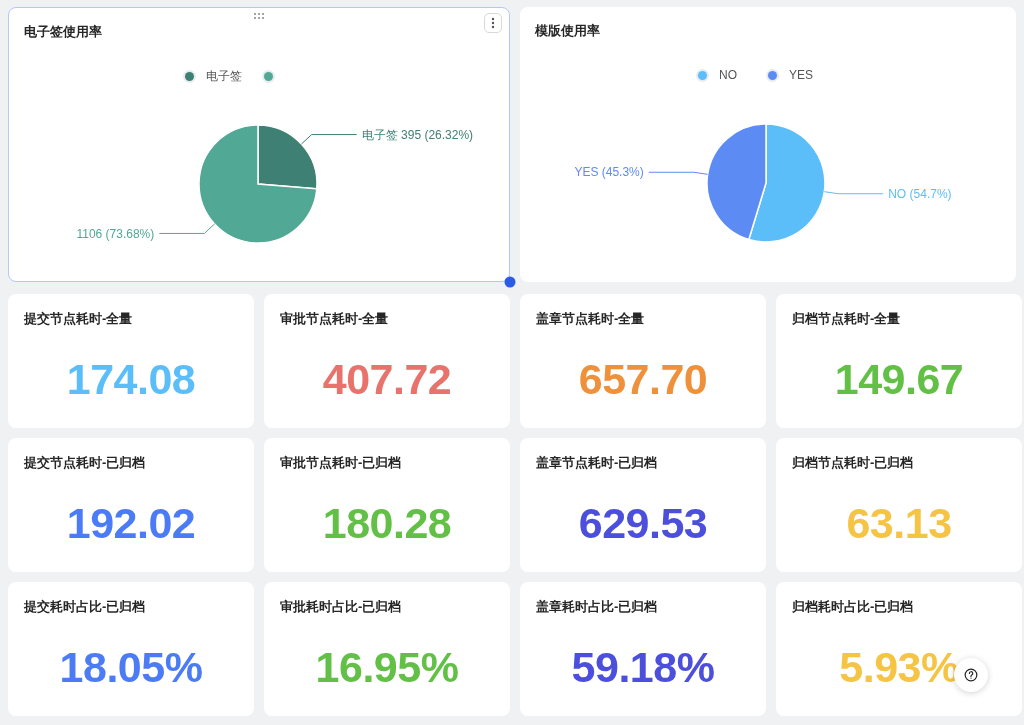 This screenshot has width=1024, height=725. What do you see at coordinates (417, 134) in the screenshot?
I see `category-label: 电子签 395 (26.32%)` at bounding box center [417, 134].